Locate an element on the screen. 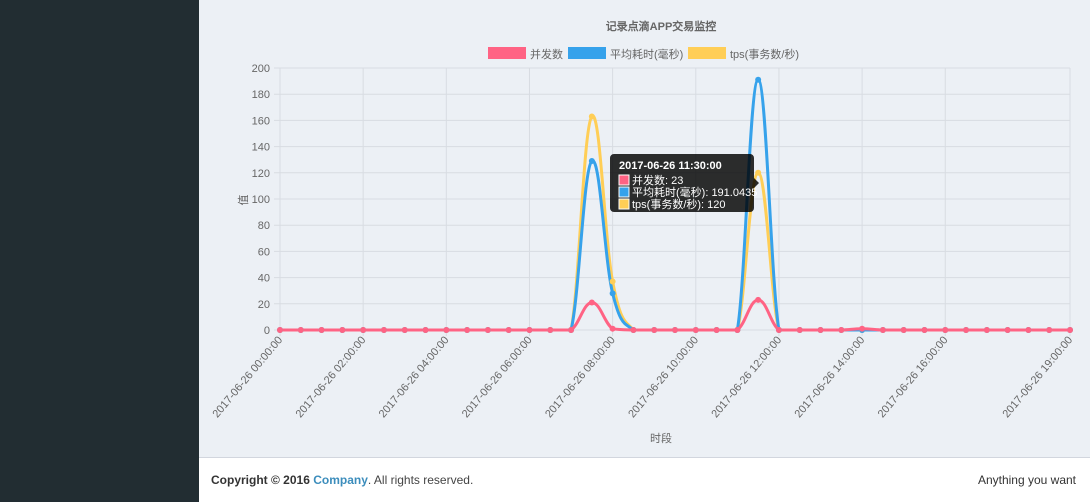 Image resolution: width=1090 pixels, height=502 pixels. x-axis-label: 时段 is located at coordinates (661, 438).